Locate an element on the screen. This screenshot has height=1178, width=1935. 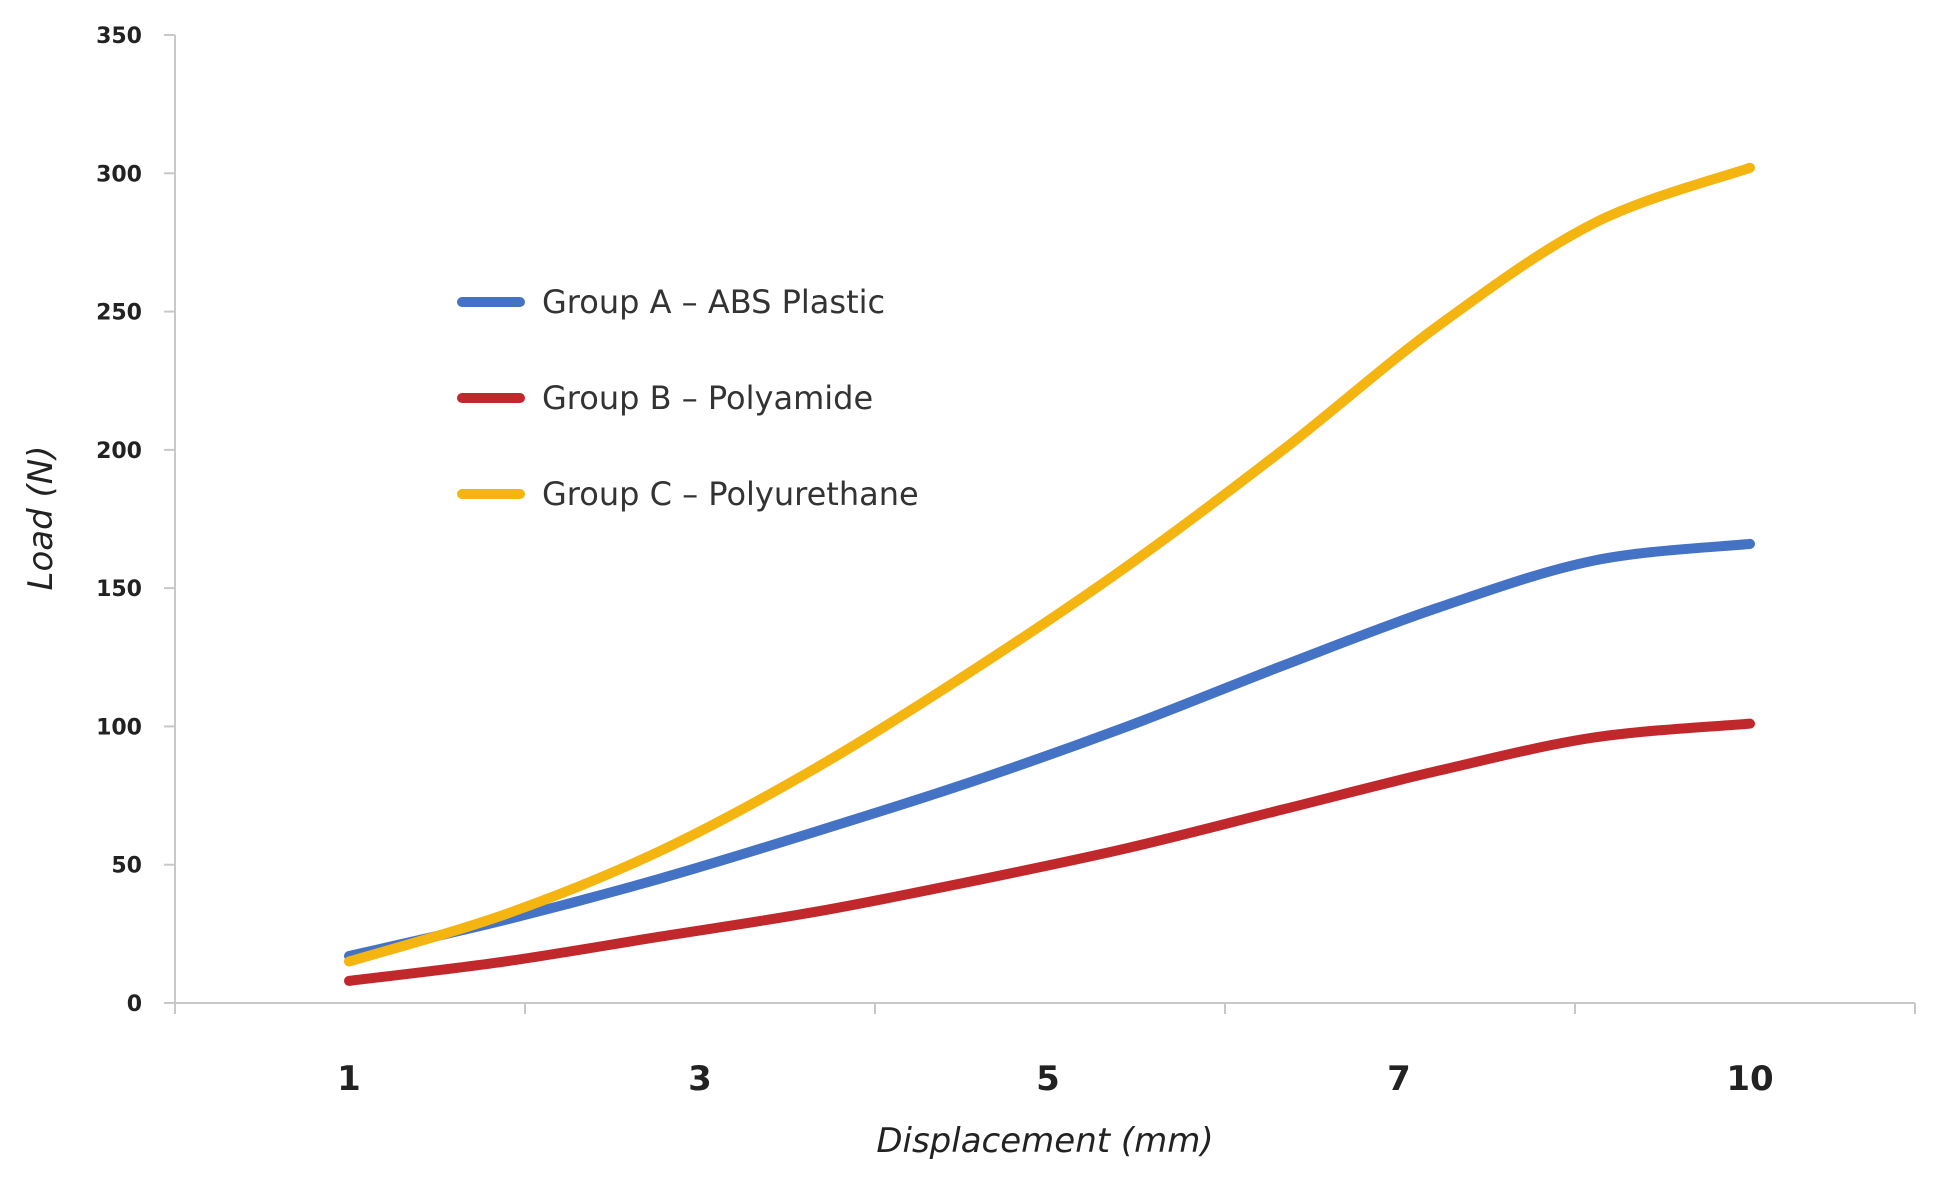
x-axis-ticks: 1 3 5 7 10 is located at coordinates (1045, 1051).